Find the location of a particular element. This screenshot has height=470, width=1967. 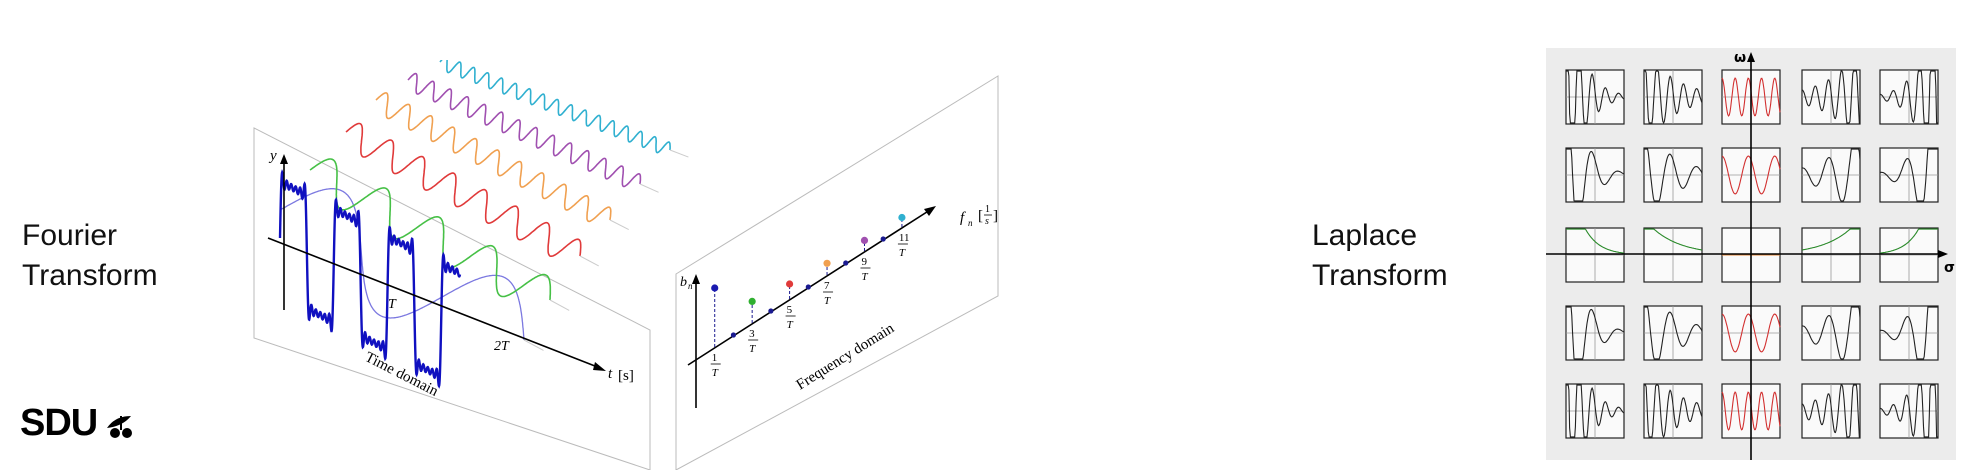

fn-unit-close: ] is located at coordinates (995, 216).